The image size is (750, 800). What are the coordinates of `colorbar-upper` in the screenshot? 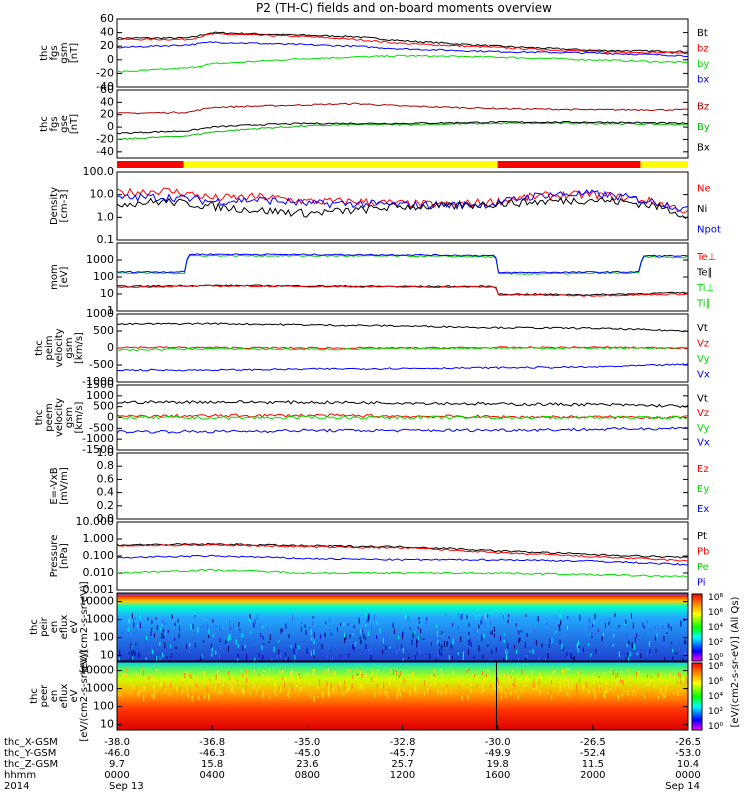 It's located at (697, 627).